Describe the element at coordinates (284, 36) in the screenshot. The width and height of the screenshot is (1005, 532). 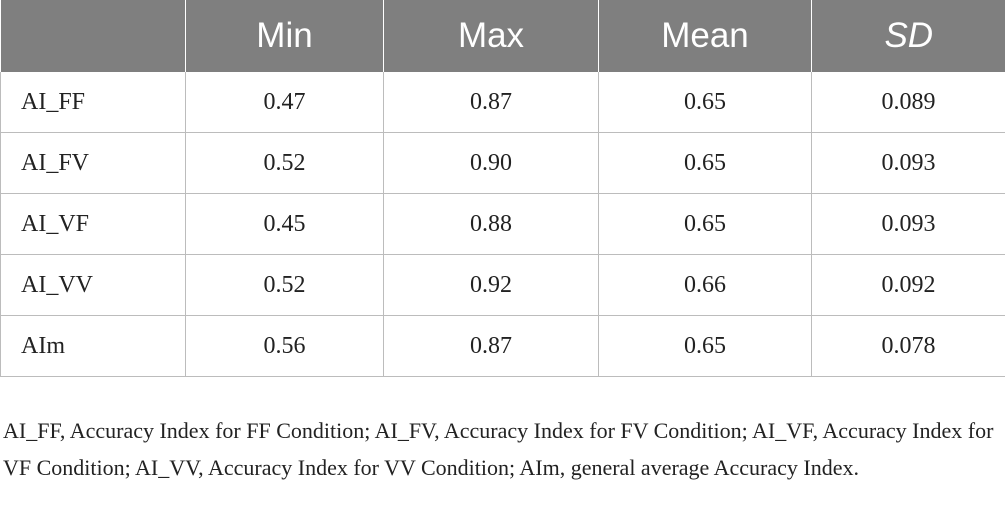
I see `header-cell-min: Min` at that location.